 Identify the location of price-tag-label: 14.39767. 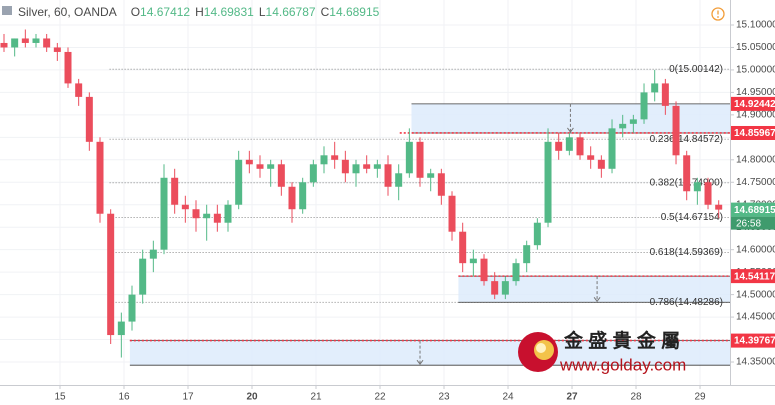
(754, 341).